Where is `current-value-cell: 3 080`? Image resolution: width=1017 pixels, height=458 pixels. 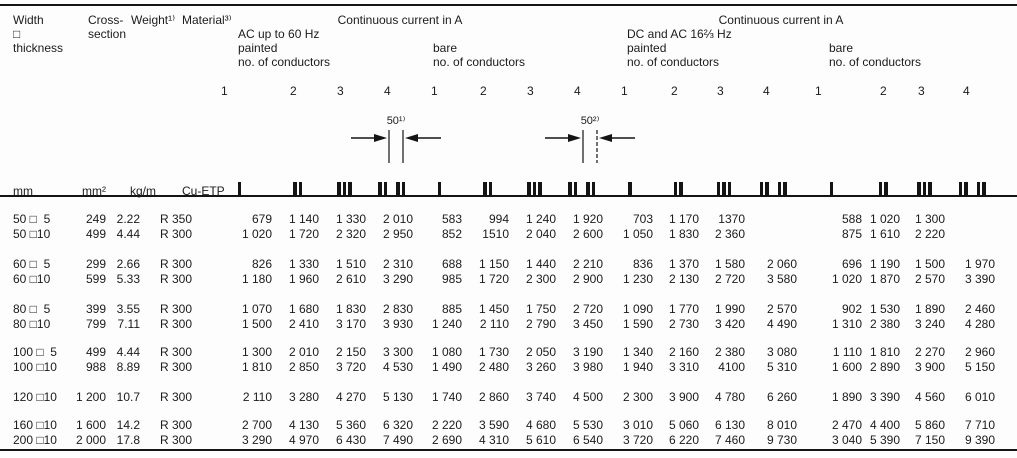
current-value-cell: 3 080 is located at coordinates (781, 352).